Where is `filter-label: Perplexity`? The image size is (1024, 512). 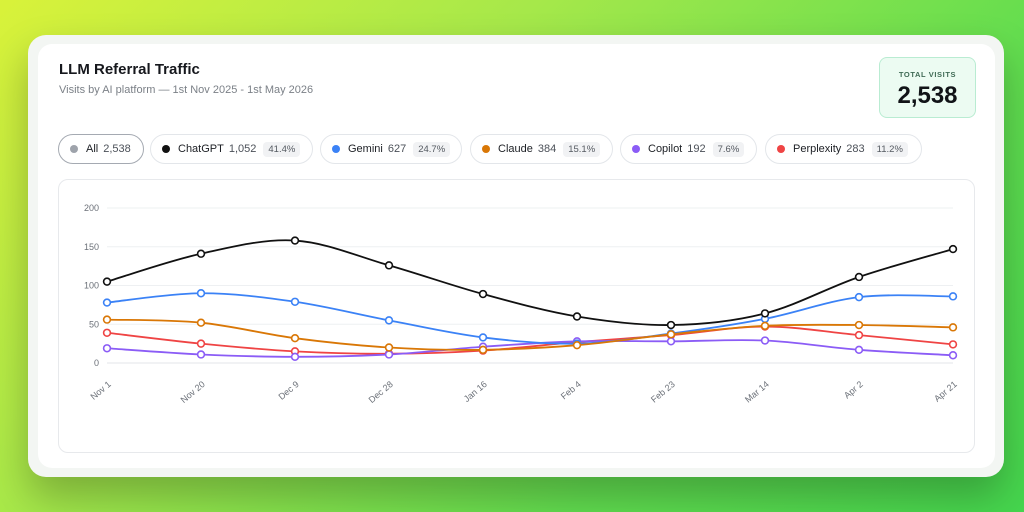 filter-label: Perplexity is located at coordinates (817, 149).